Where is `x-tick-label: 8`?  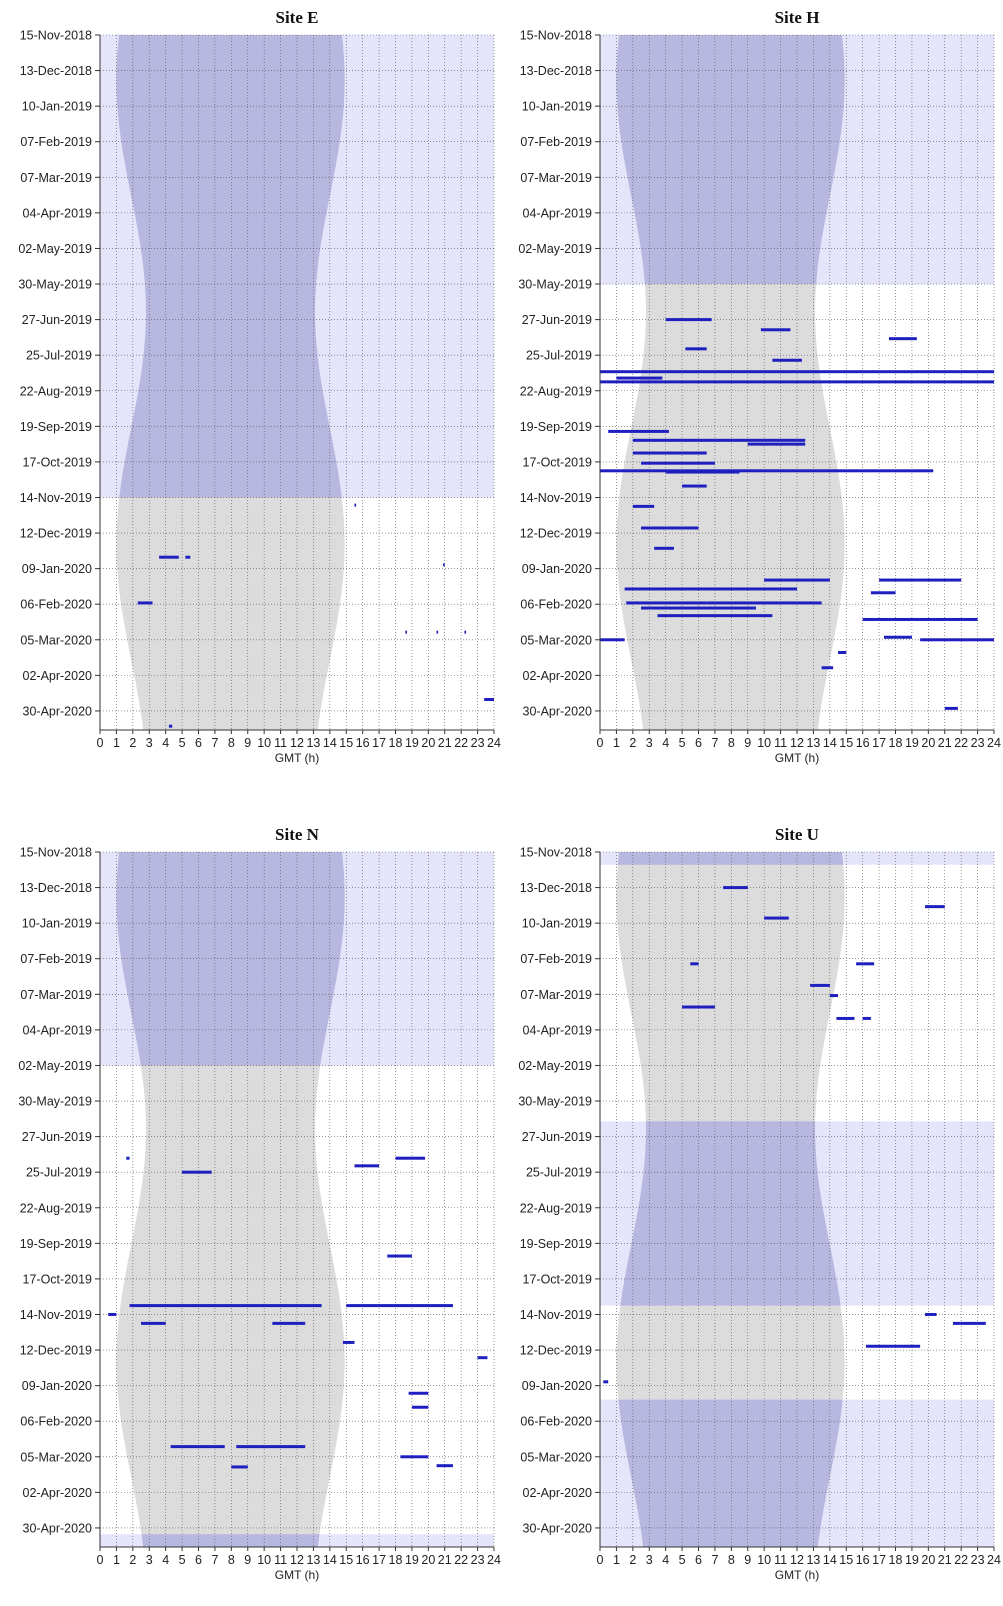 x-tick-label: 8 is located at coordinates (231, 1560).